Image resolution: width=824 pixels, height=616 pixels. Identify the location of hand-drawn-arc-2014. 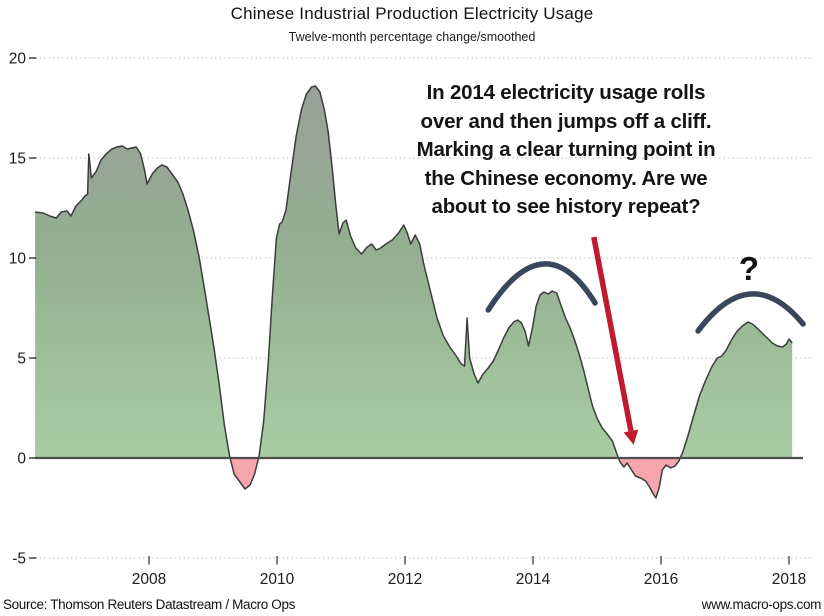
(541, 287).